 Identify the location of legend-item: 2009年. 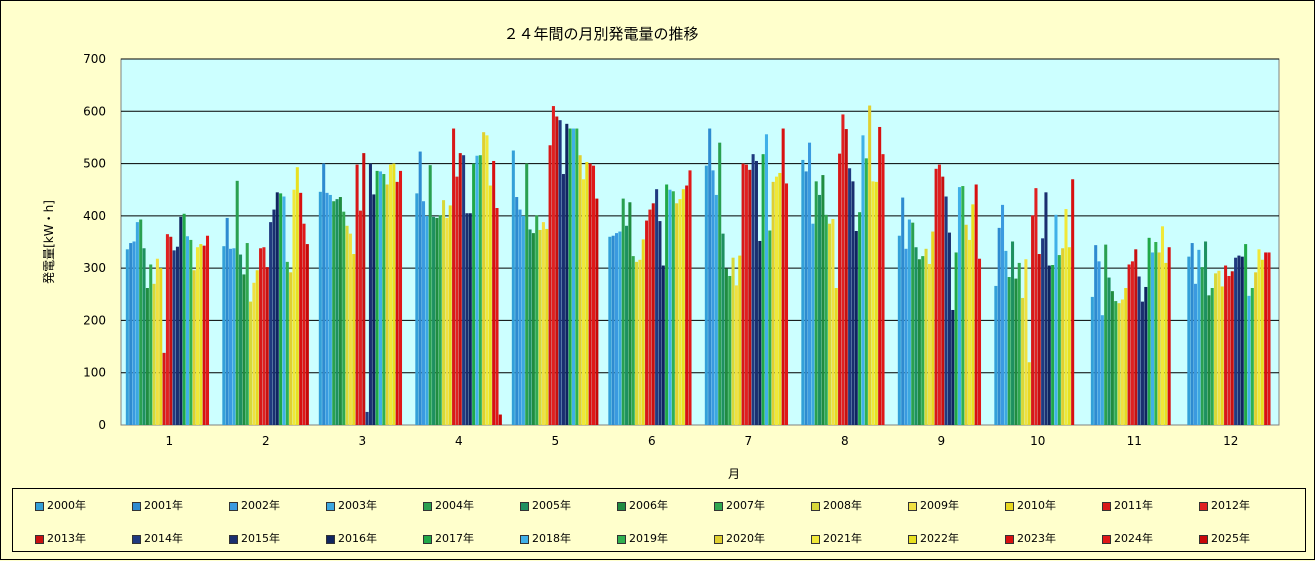
(933, 505).